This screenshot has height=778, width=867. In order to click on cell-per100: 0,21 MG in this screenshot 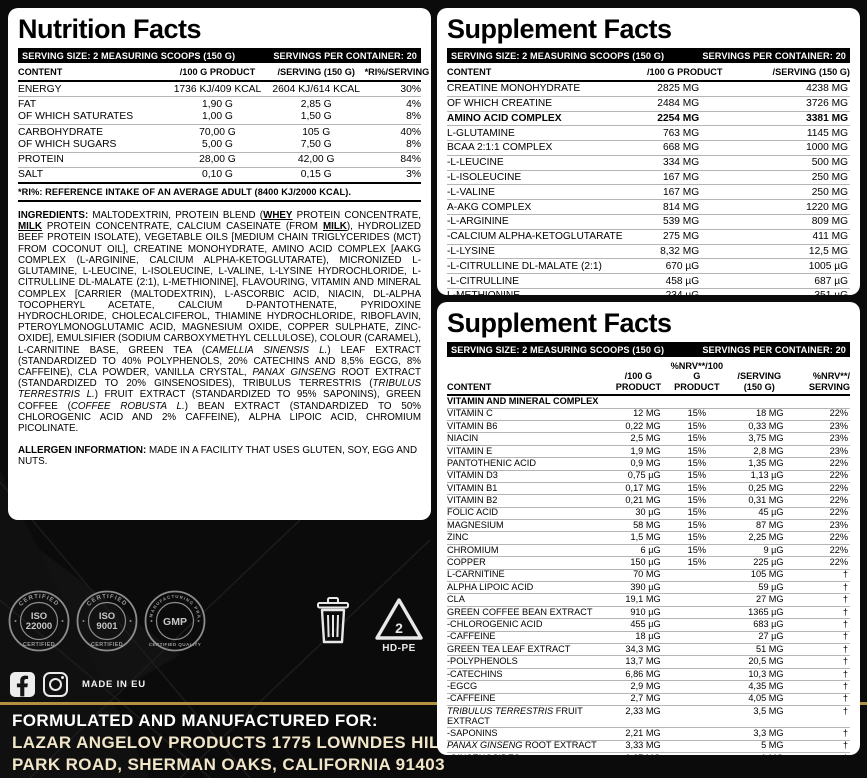, I will do `click(638, 501)`.